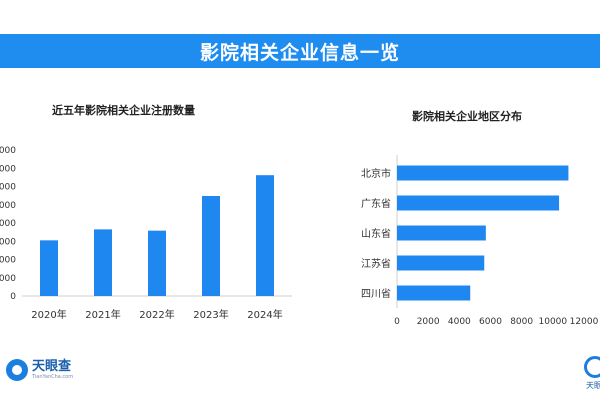 The image size is (600, 400). I want to click on brand-name: 天眼查, so click(52, 366).